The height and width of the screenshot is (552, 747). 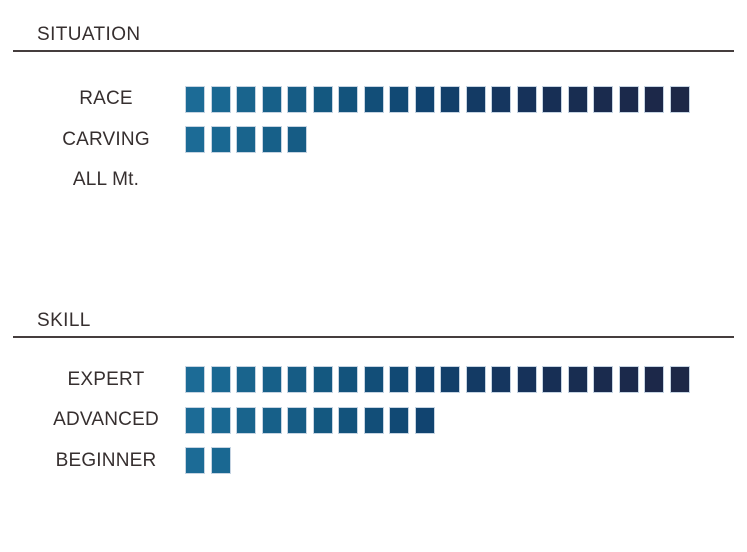 I want to click on situation-section-title: SITUATION, so click(x=89, y=34).